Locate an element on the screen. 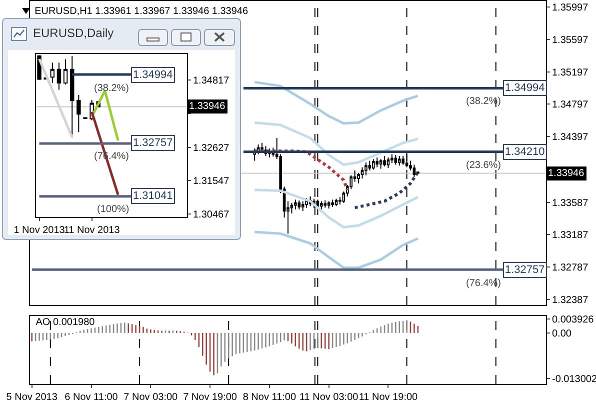  y-tick-label: 1.30467 is located at coordinates (211, 215).